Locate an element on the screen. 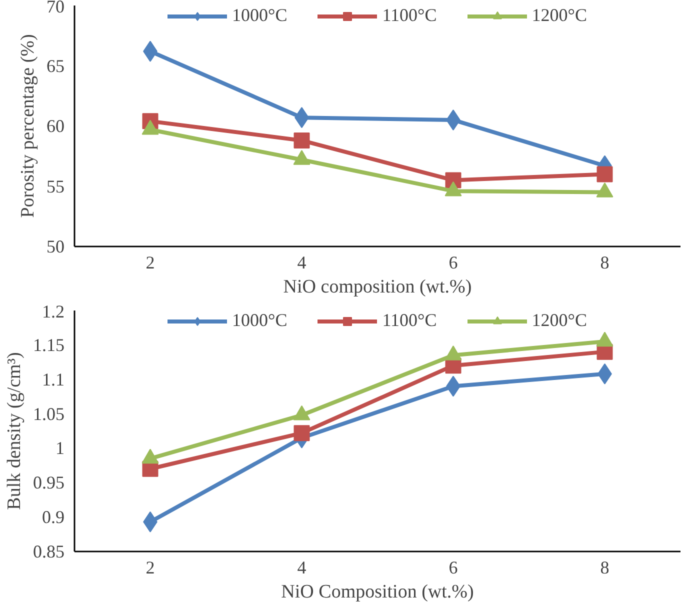 The height and width of the screenshot is (613, 698). y-tick-label: 1.05 is located at coordinates (48, 414).